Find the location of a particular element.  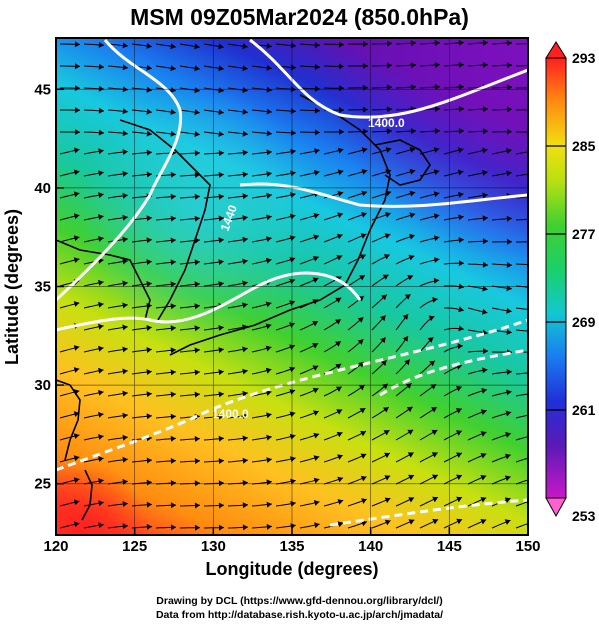

x-tick-label: 130 is located at coordinates (213, 546).